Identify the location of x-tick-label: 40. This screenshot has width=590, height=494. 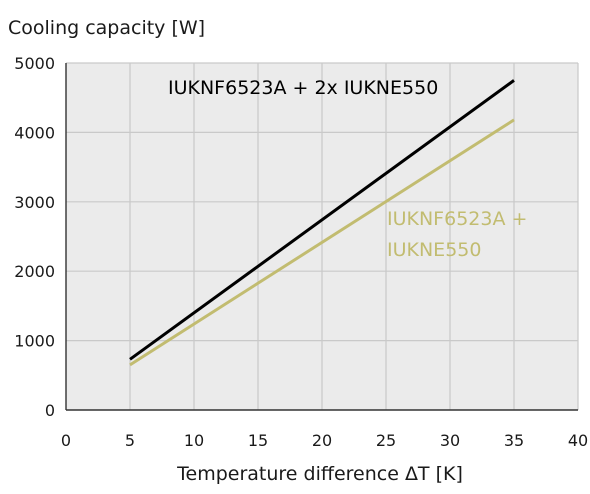
(578, 440).